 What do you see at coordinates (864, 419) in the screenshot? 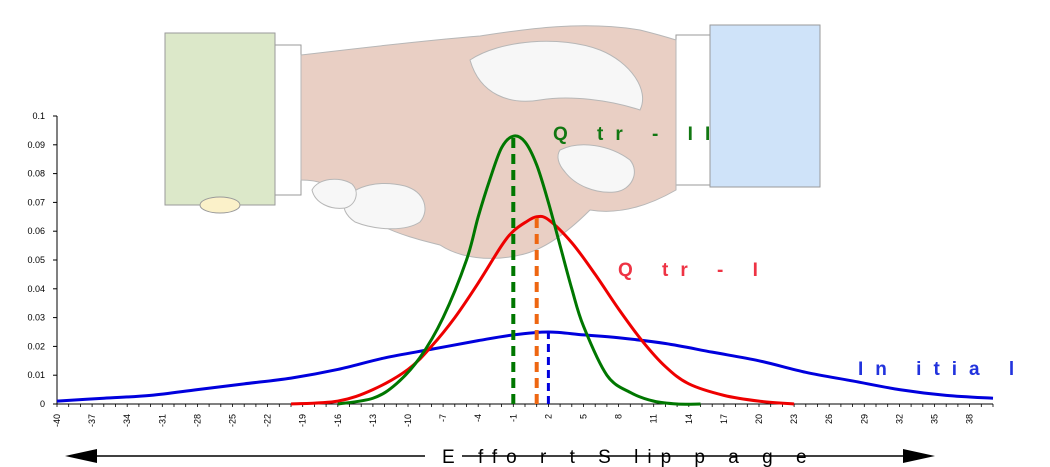
I see `x-tick-label: 29` at bounding box center [864, 419].